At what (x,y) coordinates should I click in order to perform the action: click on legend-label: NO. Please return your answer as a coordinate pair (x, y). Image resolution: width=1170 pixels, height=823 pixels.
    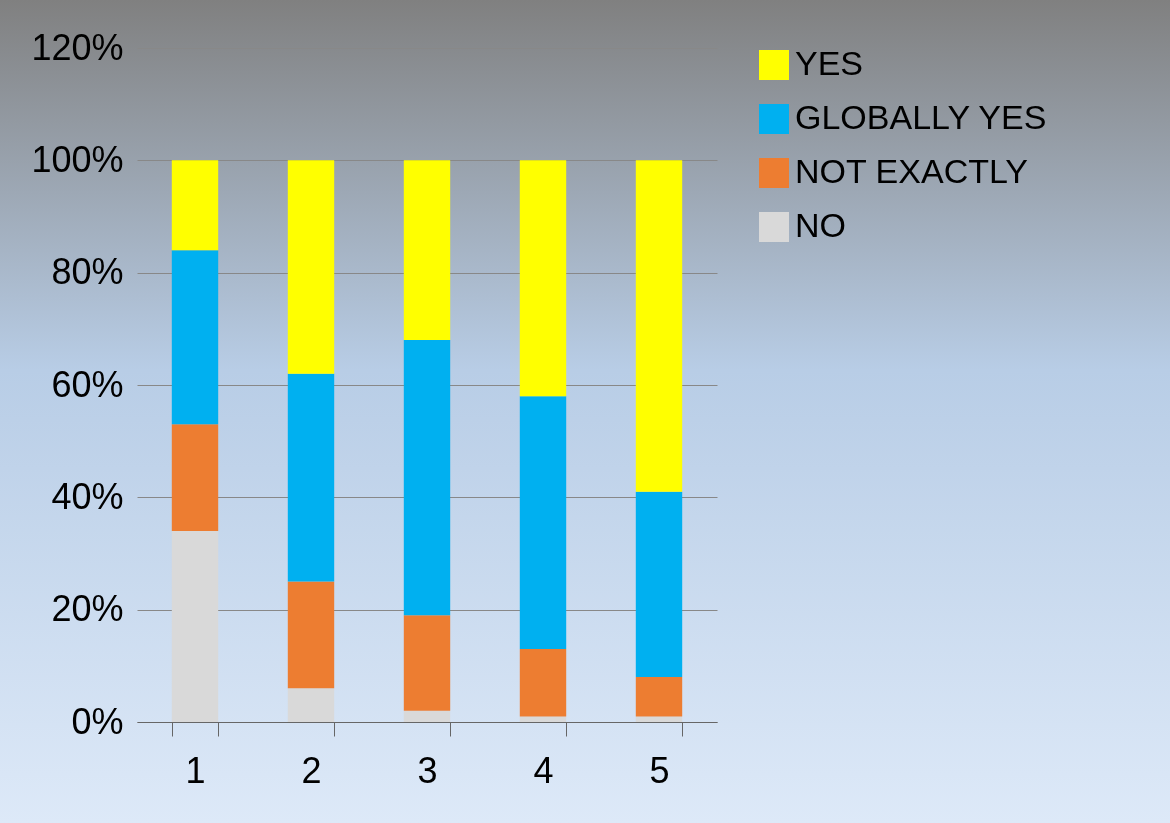
    Looking at the image, I should click on (820, 225).